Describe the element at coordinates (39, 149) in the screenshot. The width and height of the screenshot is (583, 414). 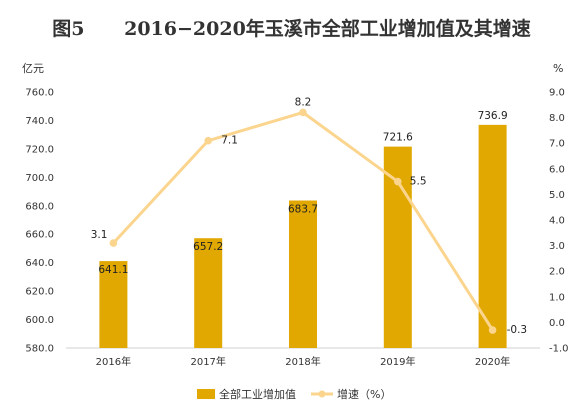
I see `left-axis-tick-label: 720.0` at that location.